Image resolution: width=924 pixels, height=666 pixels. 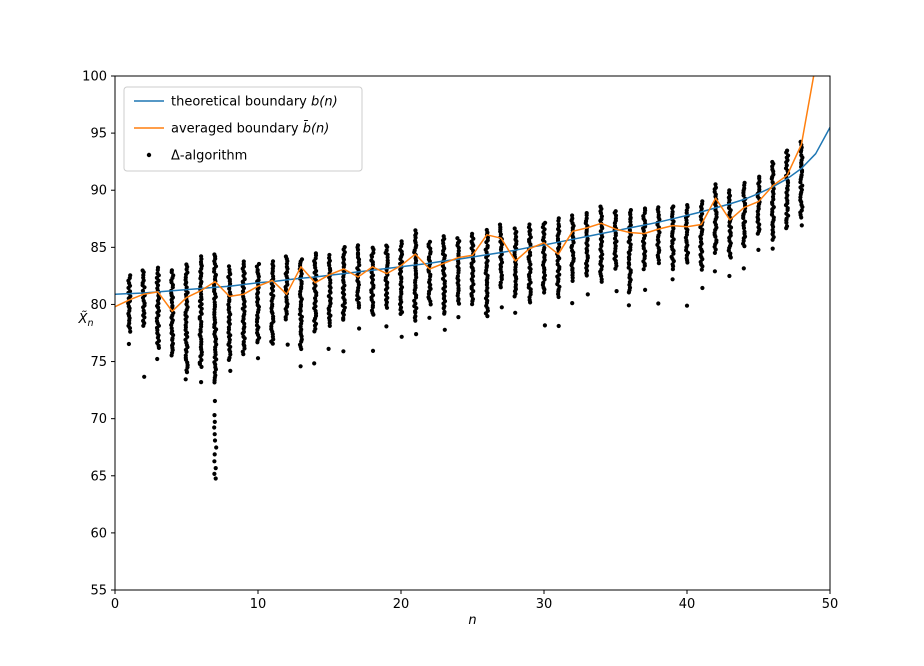 What do you see at coordinates (94, 77) in the screenshot?
I see `y-tick-label: 100` at bounding box center [94, 77].